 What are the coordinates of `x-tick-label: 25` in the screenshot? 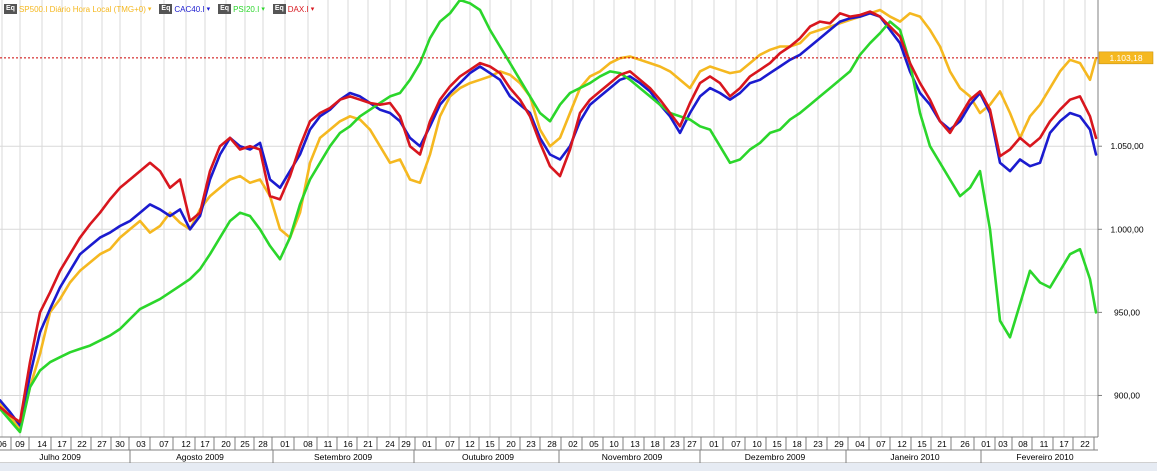 It's located at (245, 444).